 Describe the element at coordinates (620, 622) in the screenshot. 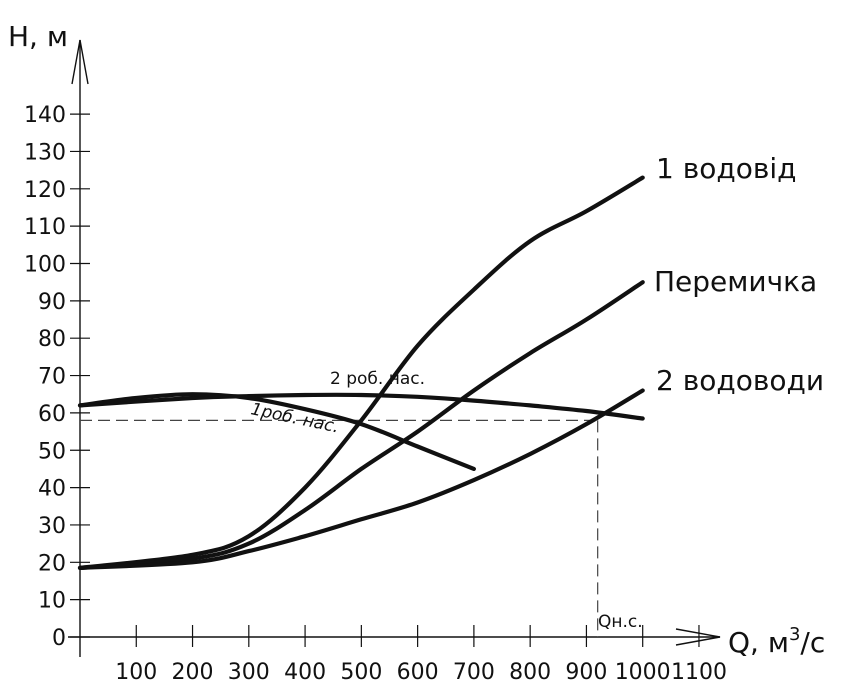

I see `label-q-ns: Qн.с.` at that location.